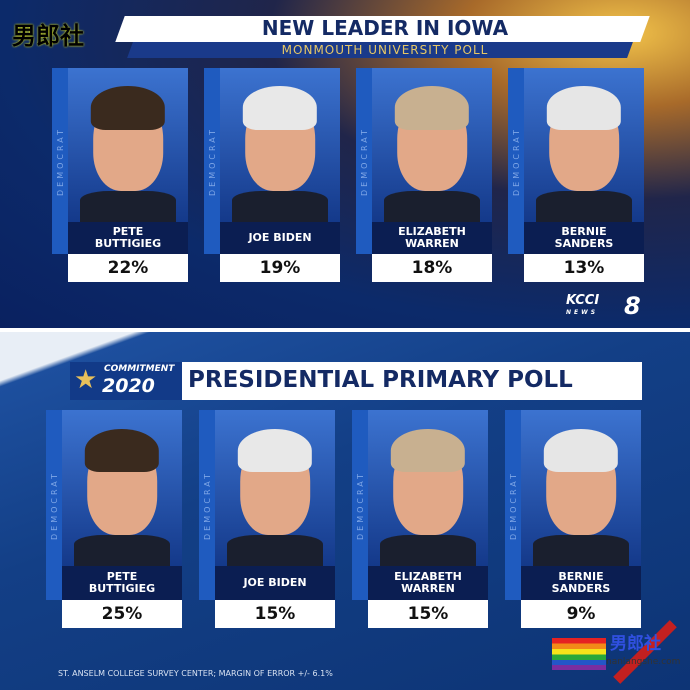 This screenshot has height=690, width=690. I want to click on commitment-2020-badge: ★ COMMITMENT 2020, so click(126, 381).